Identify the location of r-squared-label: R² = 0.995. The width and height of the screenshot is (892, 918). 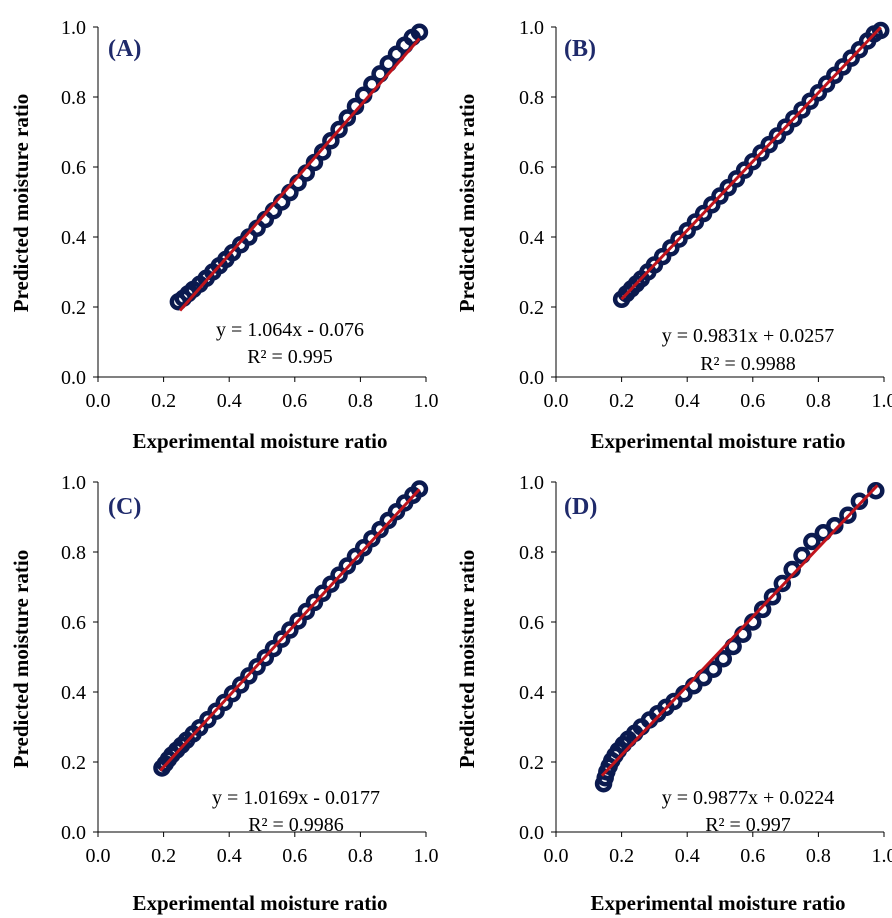
(290, 357).